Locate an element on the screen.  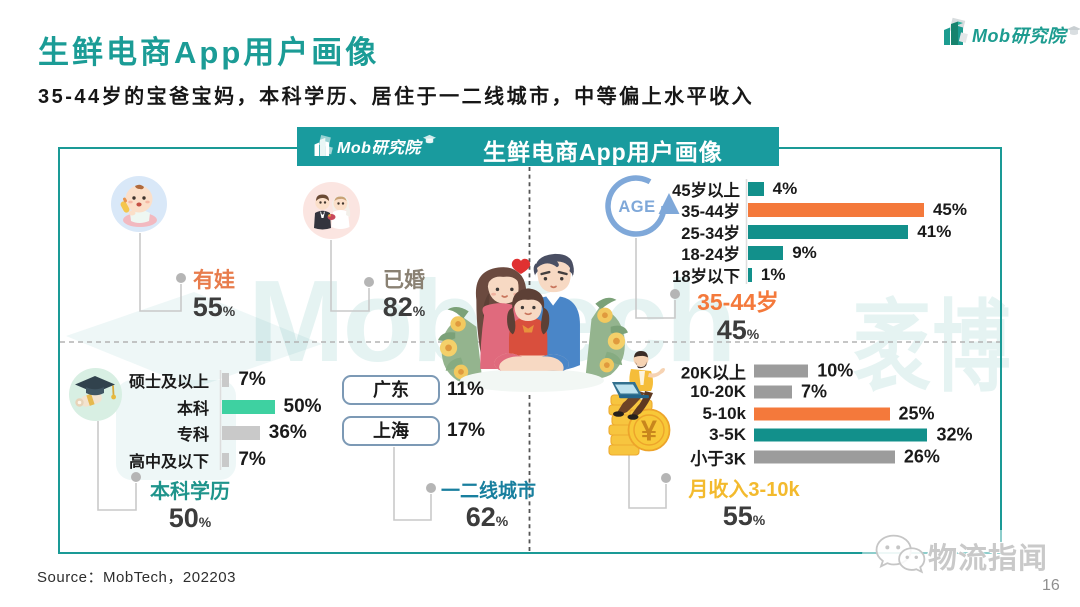
city-box-0: 广东 is located at coordinates (391, 390).